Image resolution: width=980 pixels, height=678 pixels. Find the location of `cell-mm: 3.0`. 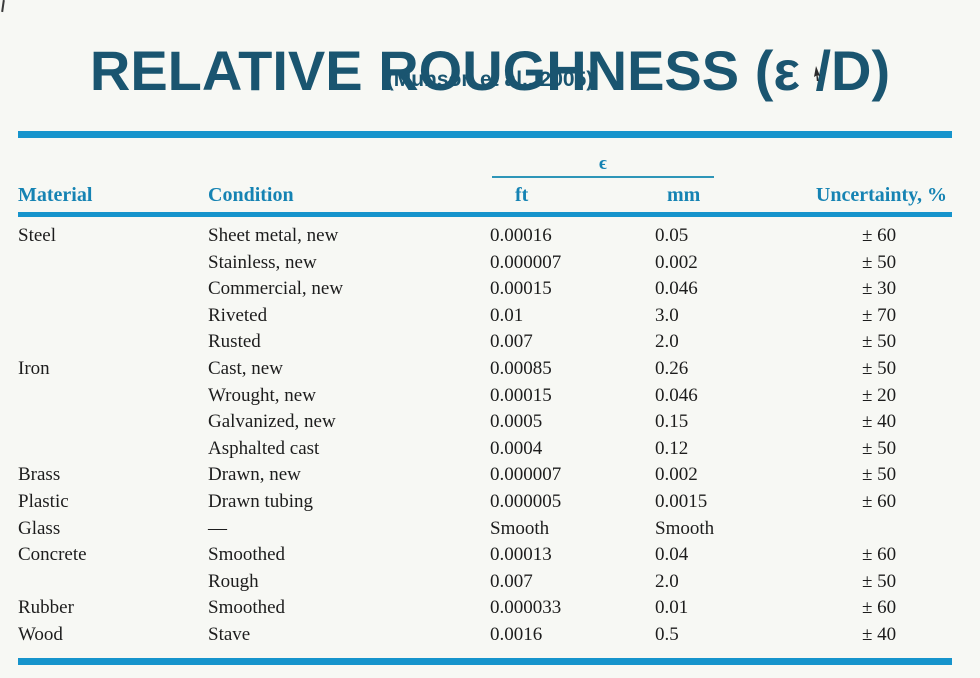

cell-mm: 3.0 is located at coordinates (667, 315).